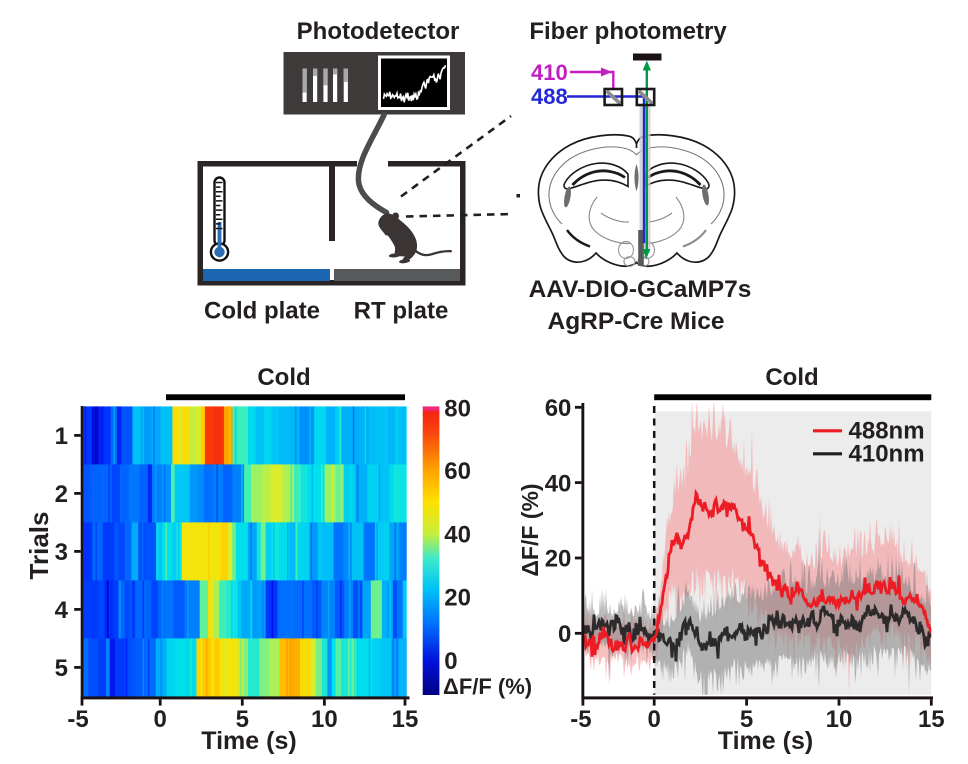 This screenshot has height=764, width=968. Describe the element at coordinates (62, 610) in the screenshot. I see `svg-text: 4` at that location.